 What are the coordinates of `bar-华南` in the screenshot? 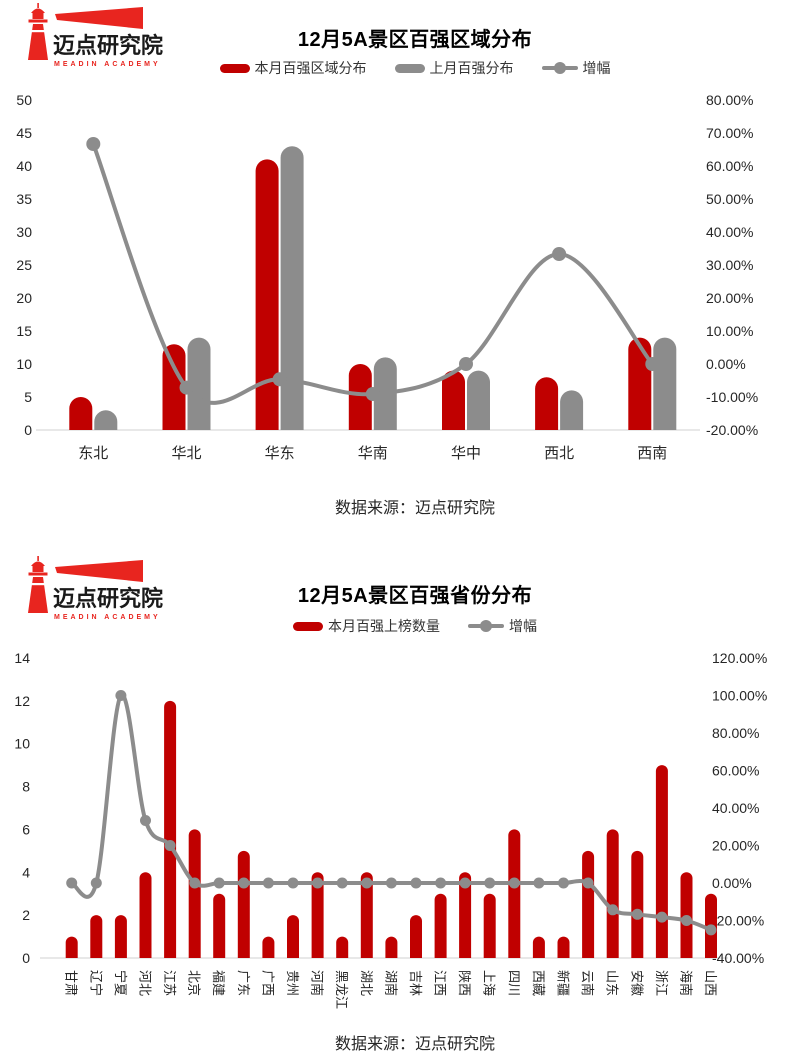 It's located at (360, 397).